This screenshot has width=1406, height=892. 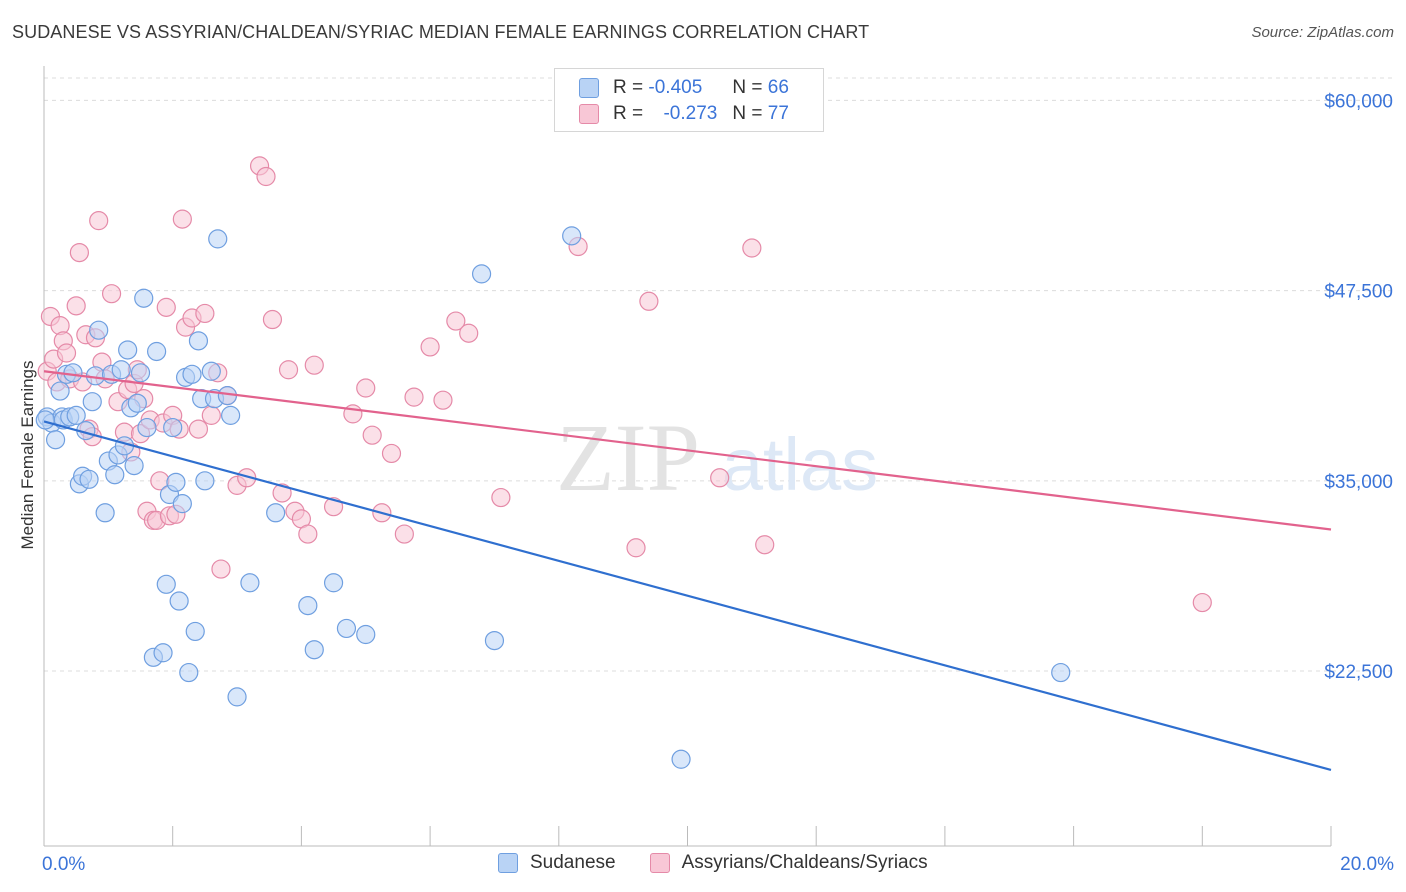 I want to click on legend-r-value: -0.405, so click(x=675, y=87).